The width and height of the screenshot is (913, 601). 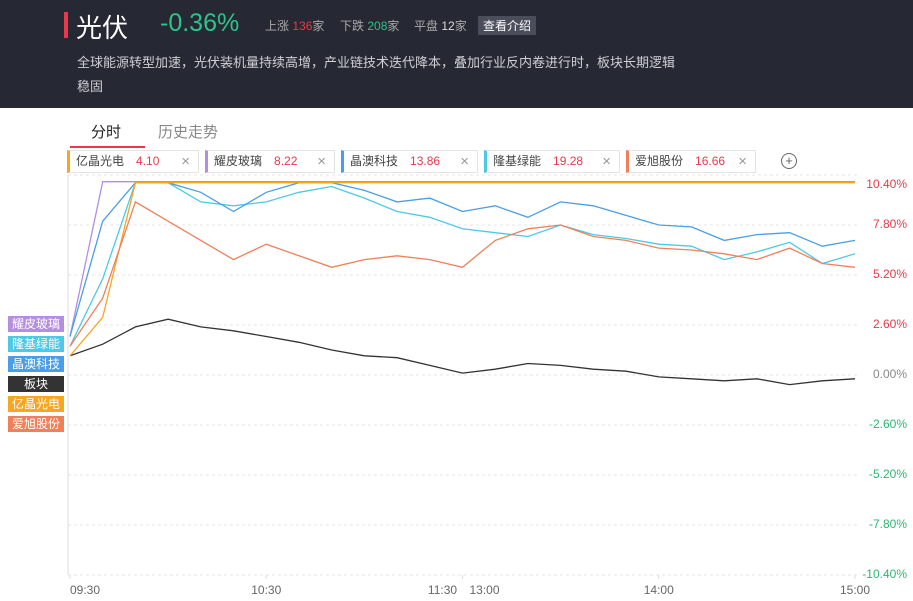 I want to click on stock-chip: 爱旭股份 16.66 ×, so click(x=691, y=161).